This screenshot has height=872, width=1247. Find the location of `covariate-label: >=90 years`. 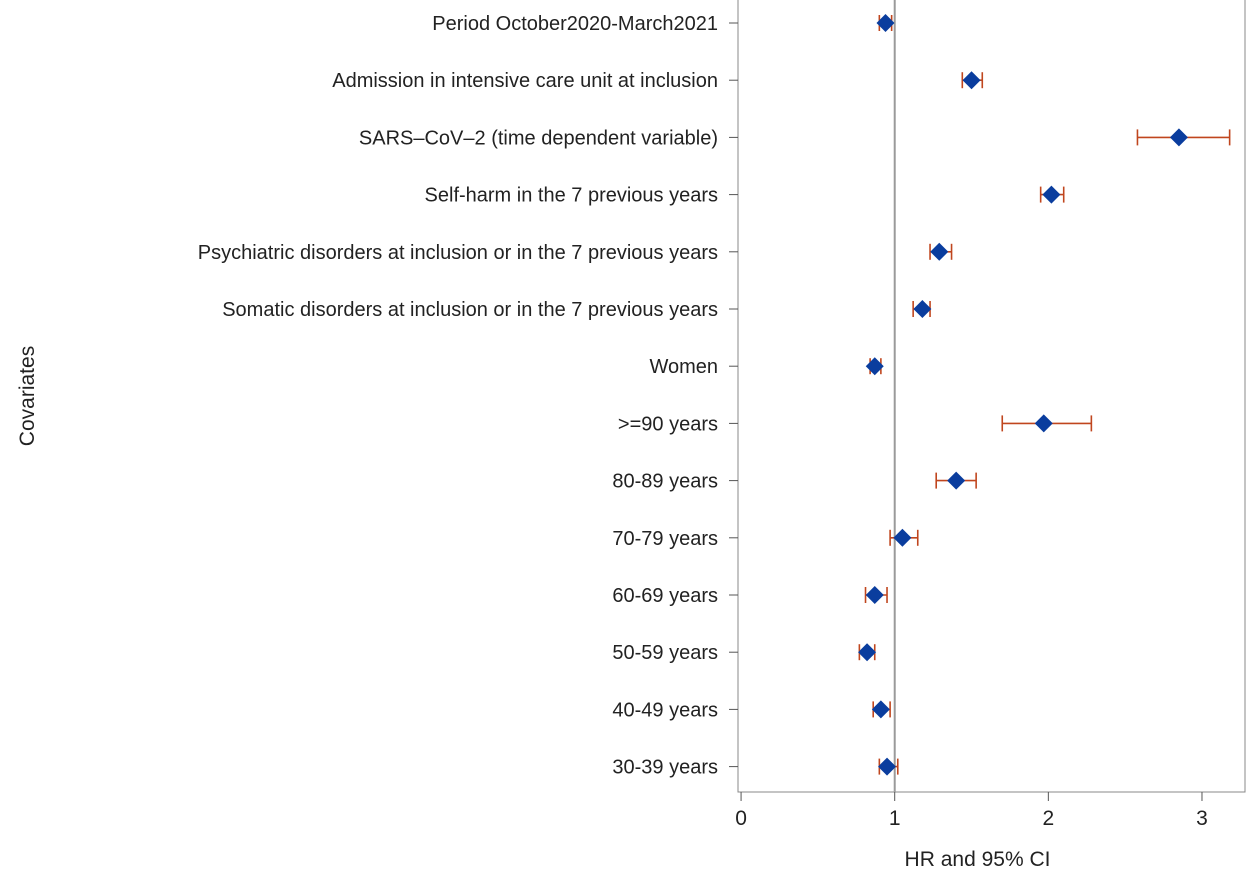

covariate-label: >=90 years is located at coordinates (668, 424).